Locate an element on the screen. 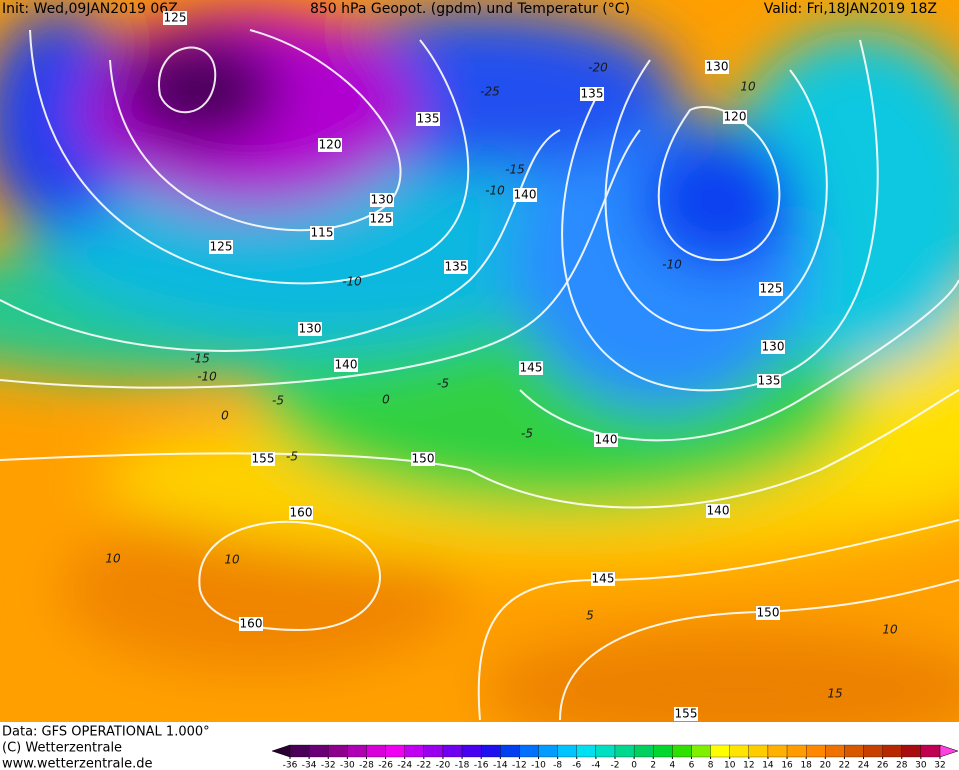 This screenshot has width=959, height=770. colorbar-label: -10 is located at coordinates (538, 765).